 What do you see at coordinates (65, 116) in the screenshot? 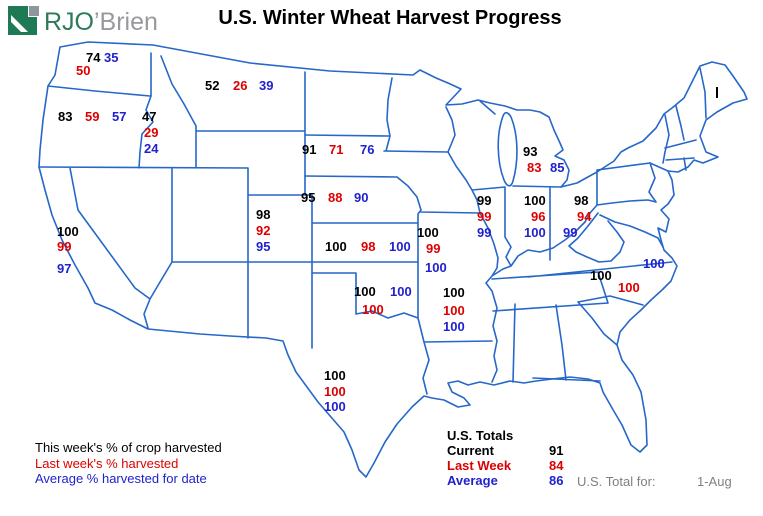
I see `or-current-value: 83` at bounding box center [65, 116].